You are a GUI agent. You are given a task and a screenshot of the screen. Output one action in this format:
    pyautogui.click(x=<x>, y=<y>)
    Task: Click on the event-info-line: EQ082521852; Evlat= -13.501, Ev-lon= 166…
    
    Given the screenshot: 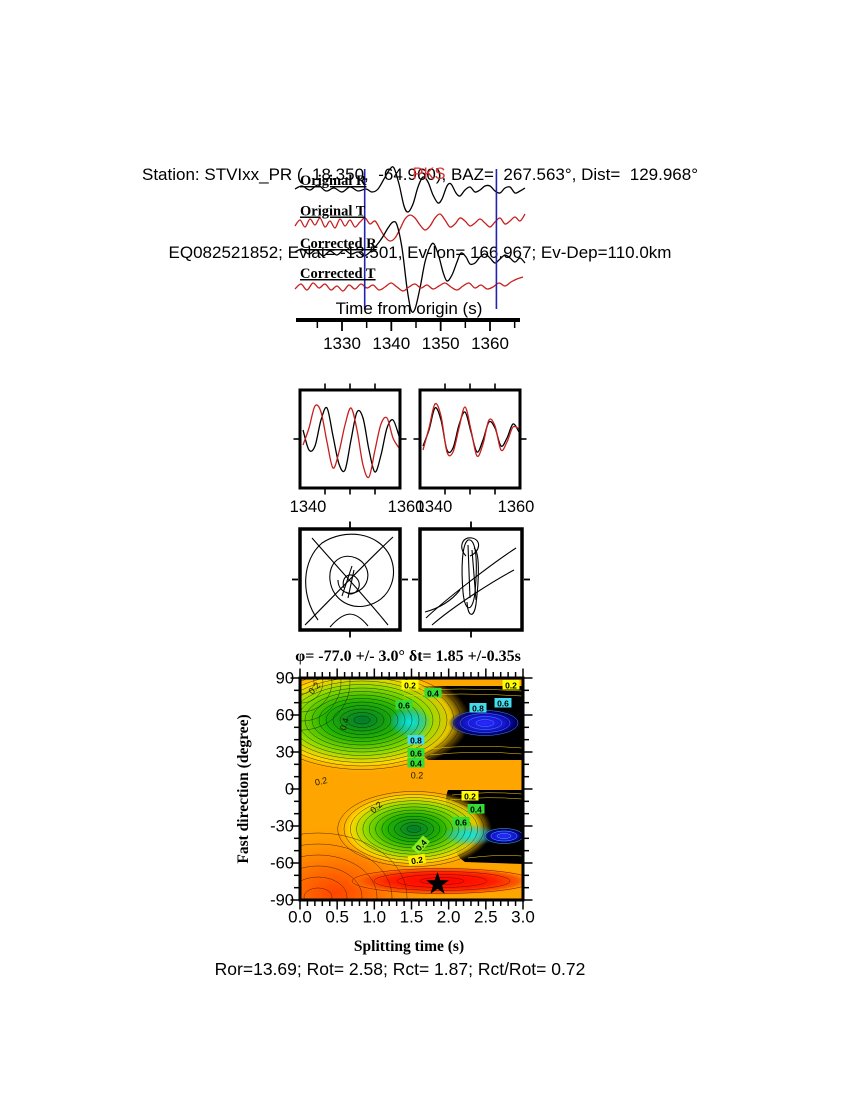 What is the action you would take?
    pyautogui.click(x=420, y=252)
    